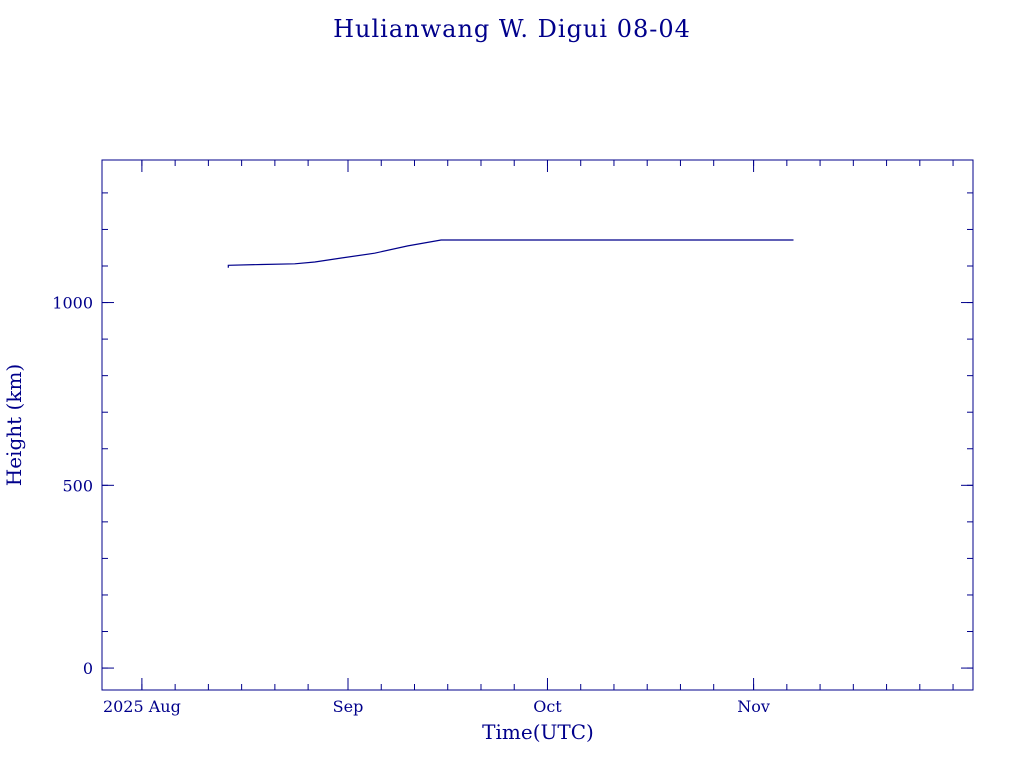 This screenshot has width=1024, height=768. I want to click on chart-title: Hulianwang W. Digui 08-04, so click(512, 29).